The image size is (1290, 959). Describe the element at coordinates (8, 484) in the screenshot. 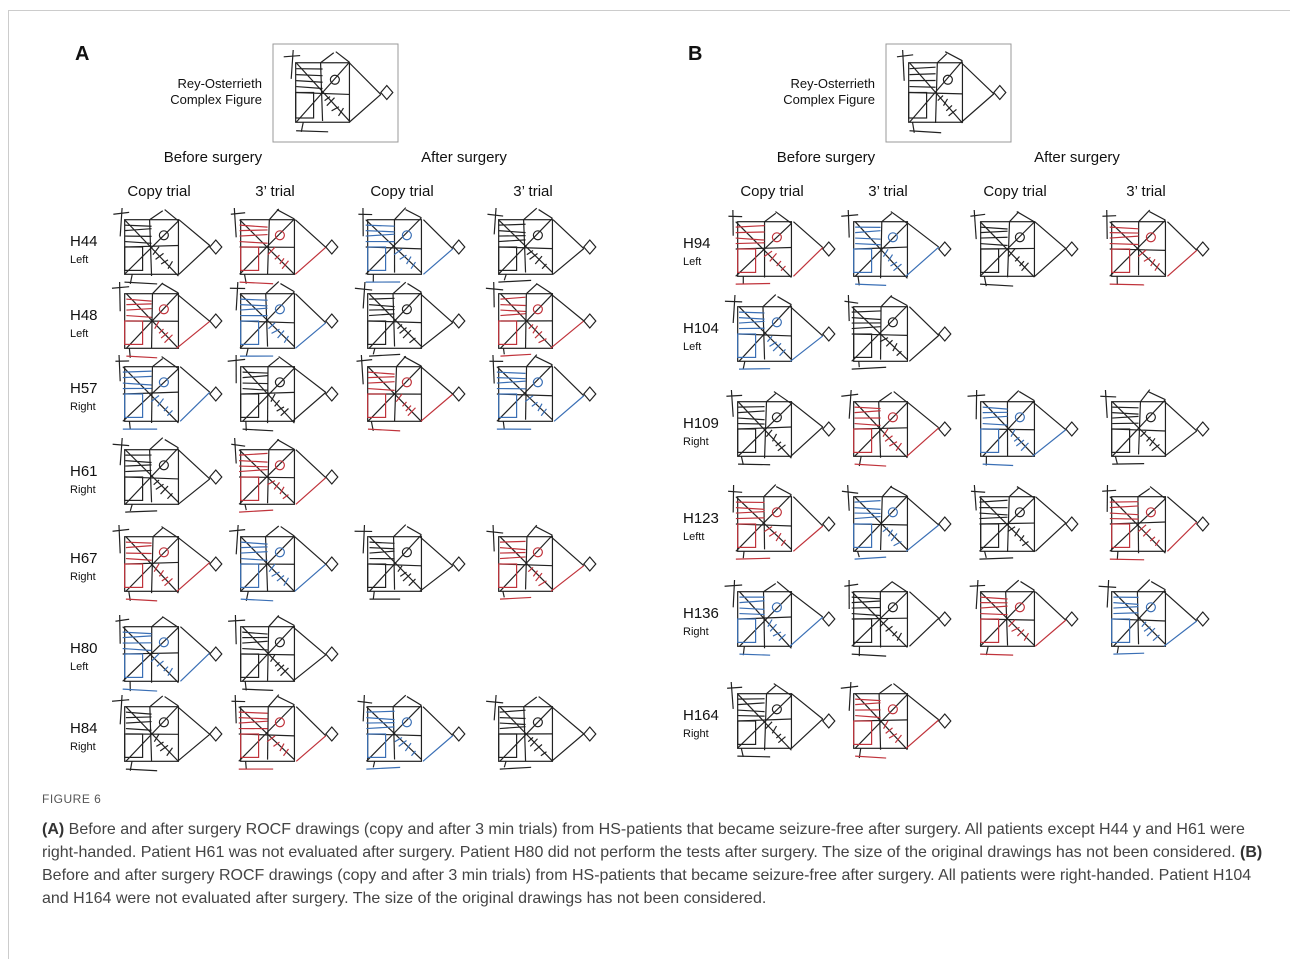

I see `frame-left` at that location.